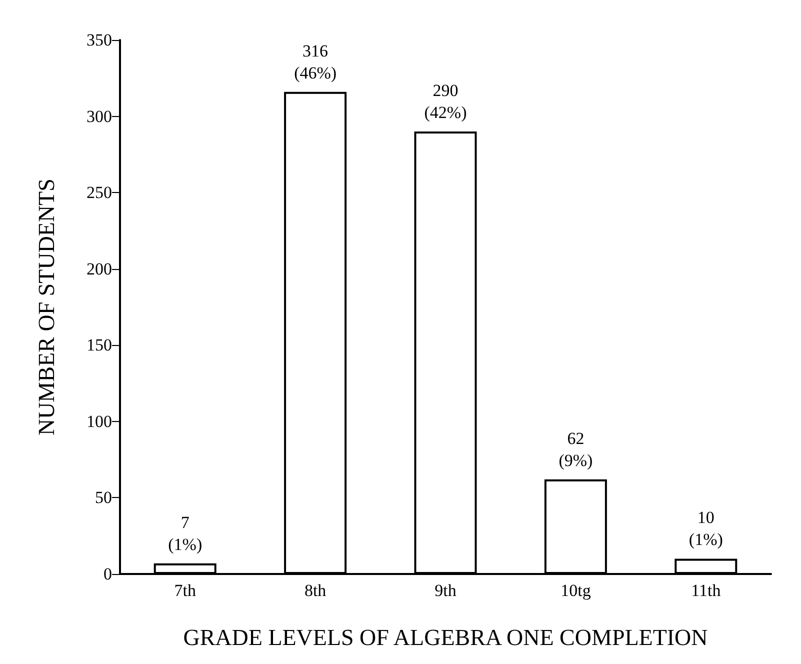  Describe the element at coordinates (99, 116) in the screenshot. I see `y-tick-label: 300` at that location.